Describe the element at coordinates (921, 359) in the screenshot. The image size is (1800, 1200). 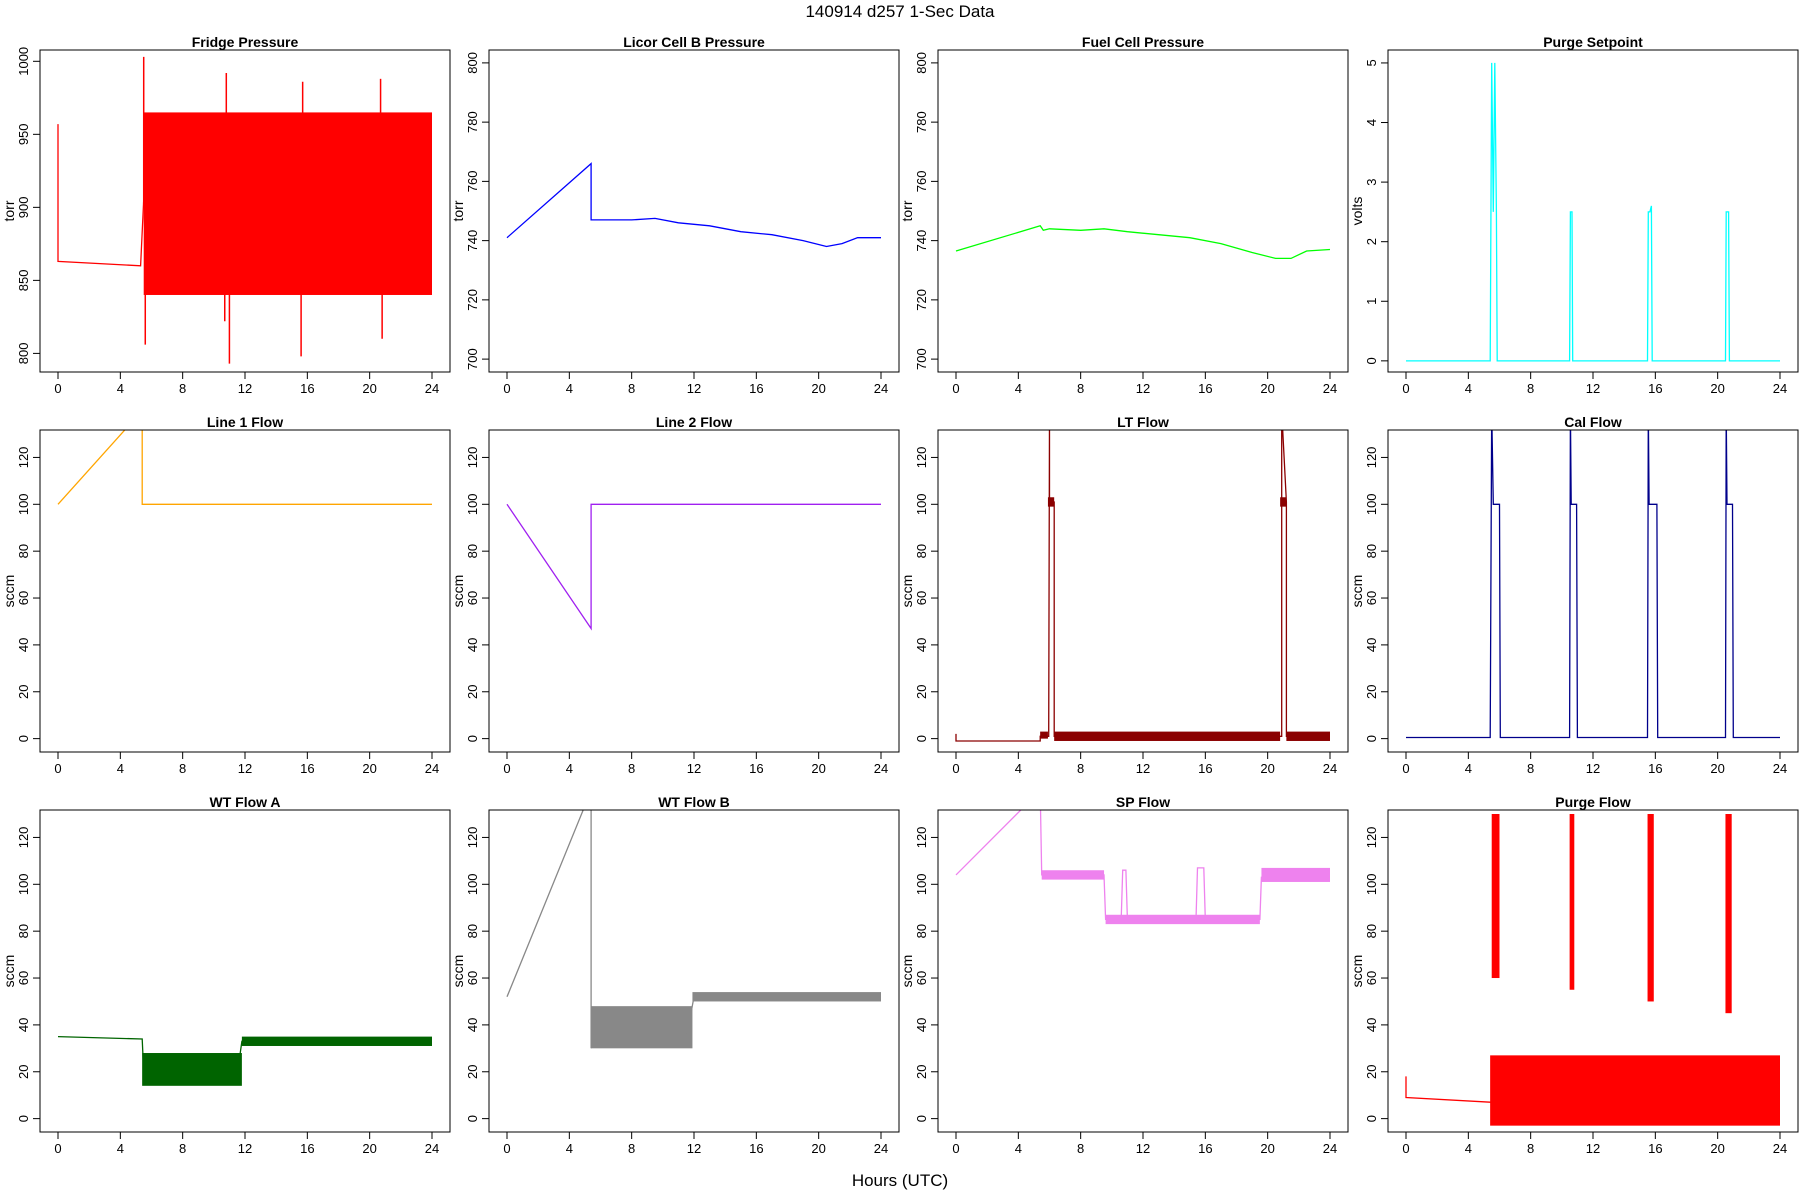
I see `y-tick-label: 700` at that location.